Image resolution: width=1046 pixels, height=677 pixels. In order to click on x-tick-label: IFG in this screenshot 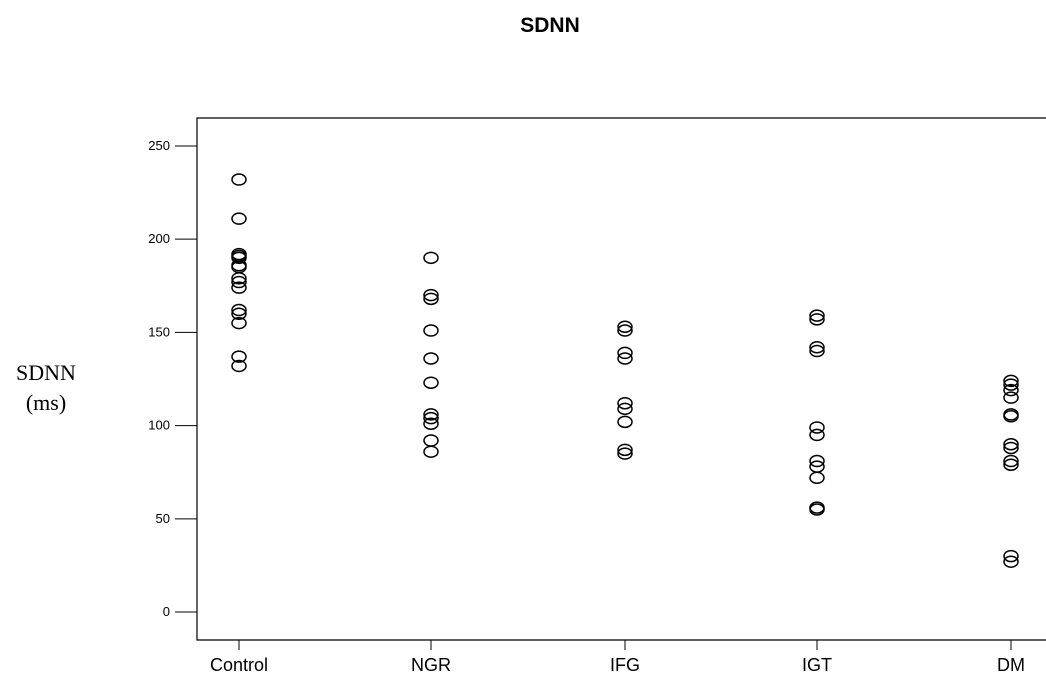, I will do `click(625, 665)`.